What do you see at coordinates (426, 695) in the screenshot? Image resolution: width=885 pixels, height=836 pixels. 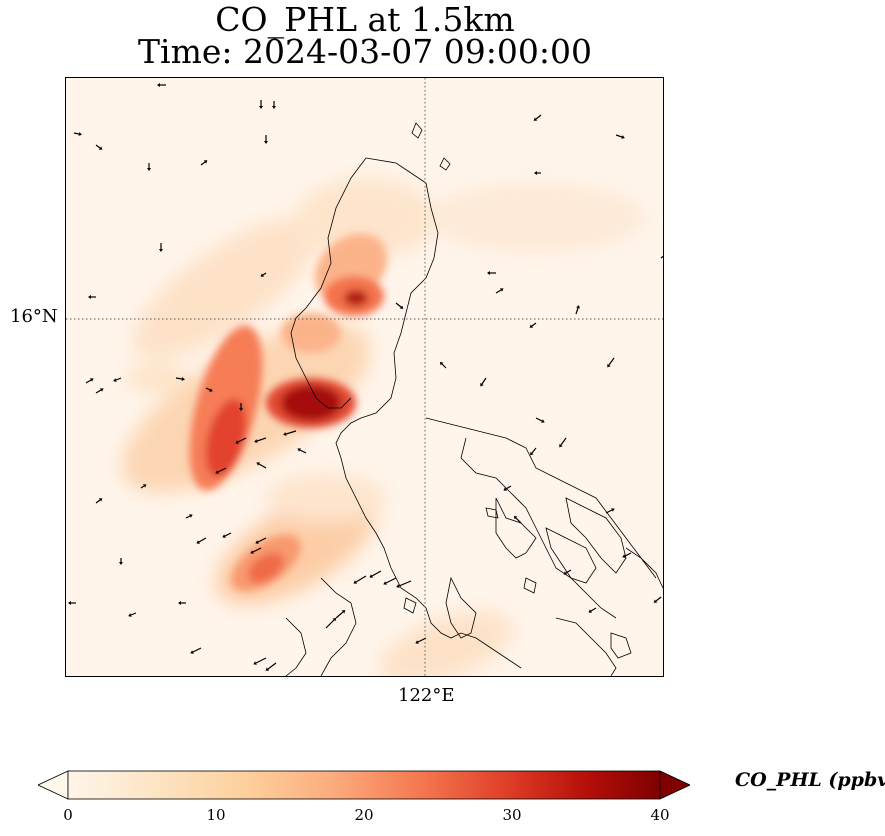 I see `longitude-label: 122°E` at bounding box center [426, 695].